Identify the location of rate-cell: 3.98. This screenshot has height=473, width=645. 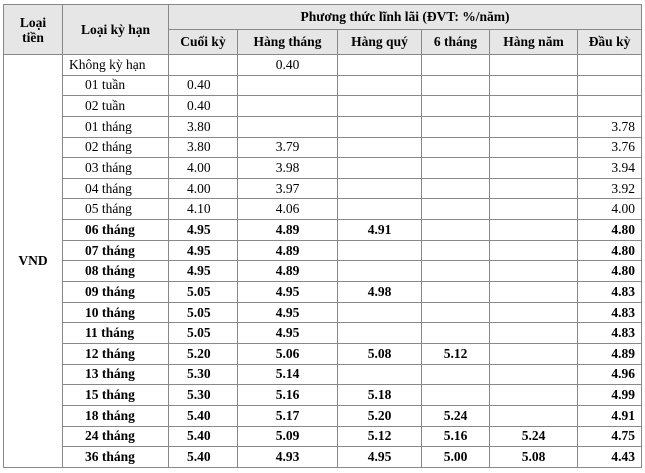
(287, 168).